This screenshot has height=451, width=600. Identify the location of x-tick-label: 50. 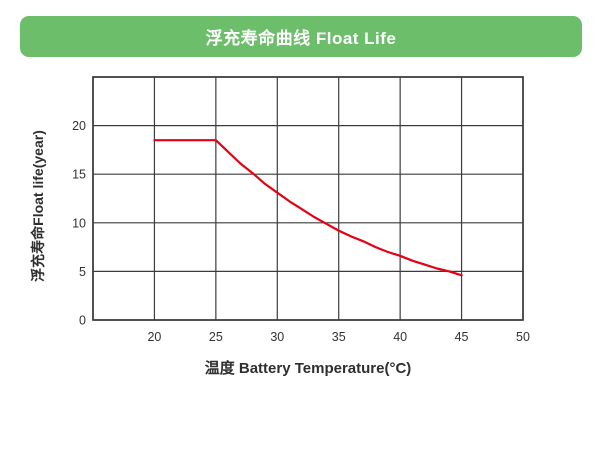
(523, 337).